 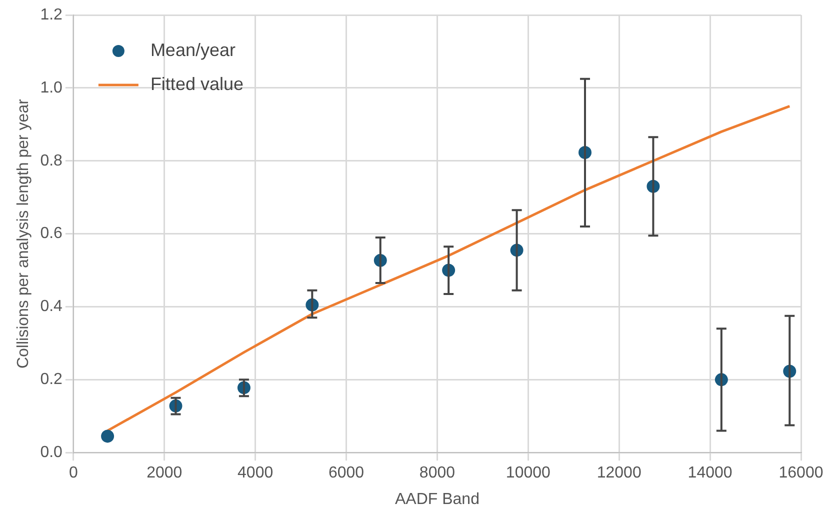 I want to click on x-tick-label: 16000, so click(x=801, y=473).